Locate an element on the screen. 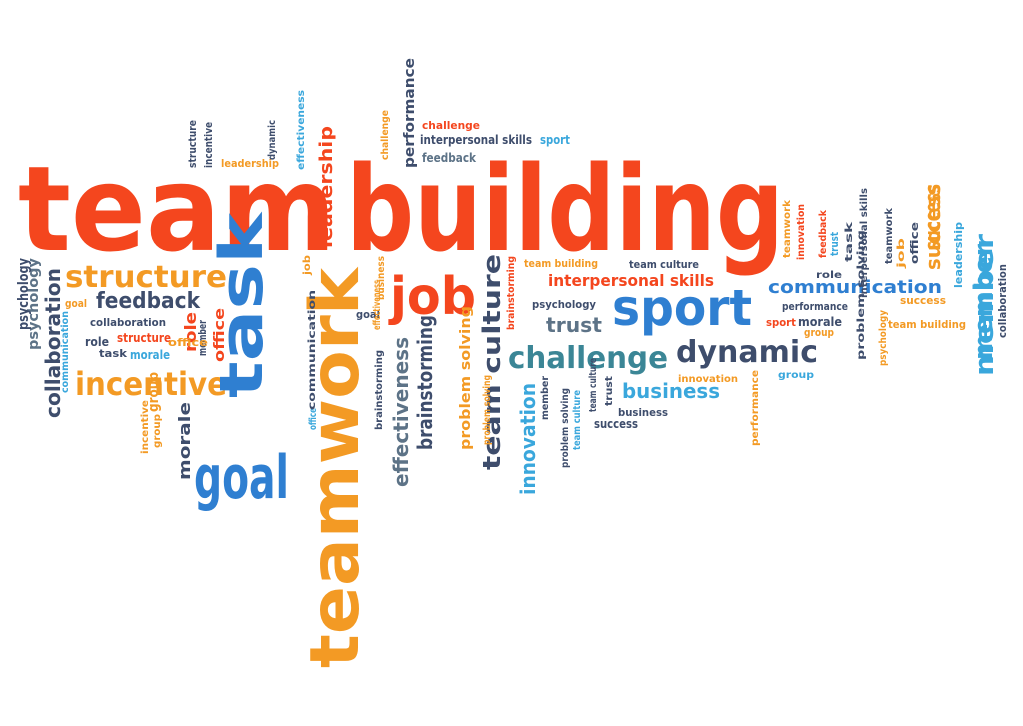 Image resolution: width=1023 pixels, height=726 pixels. headline-word-team: team is located at coordinates (177, 209).